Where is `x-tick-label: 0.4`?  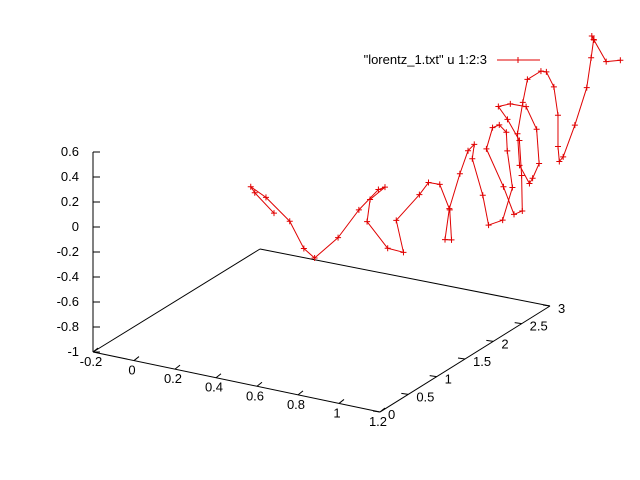
x-tick-label: 0.4 is located at coordinates (214, 387).